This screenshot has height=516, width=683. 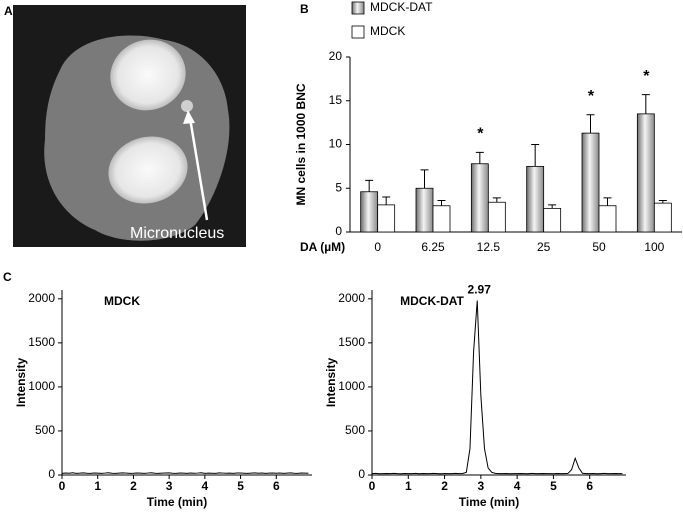 I want to click on annotation: 2.97, so click(x=480, y=290).